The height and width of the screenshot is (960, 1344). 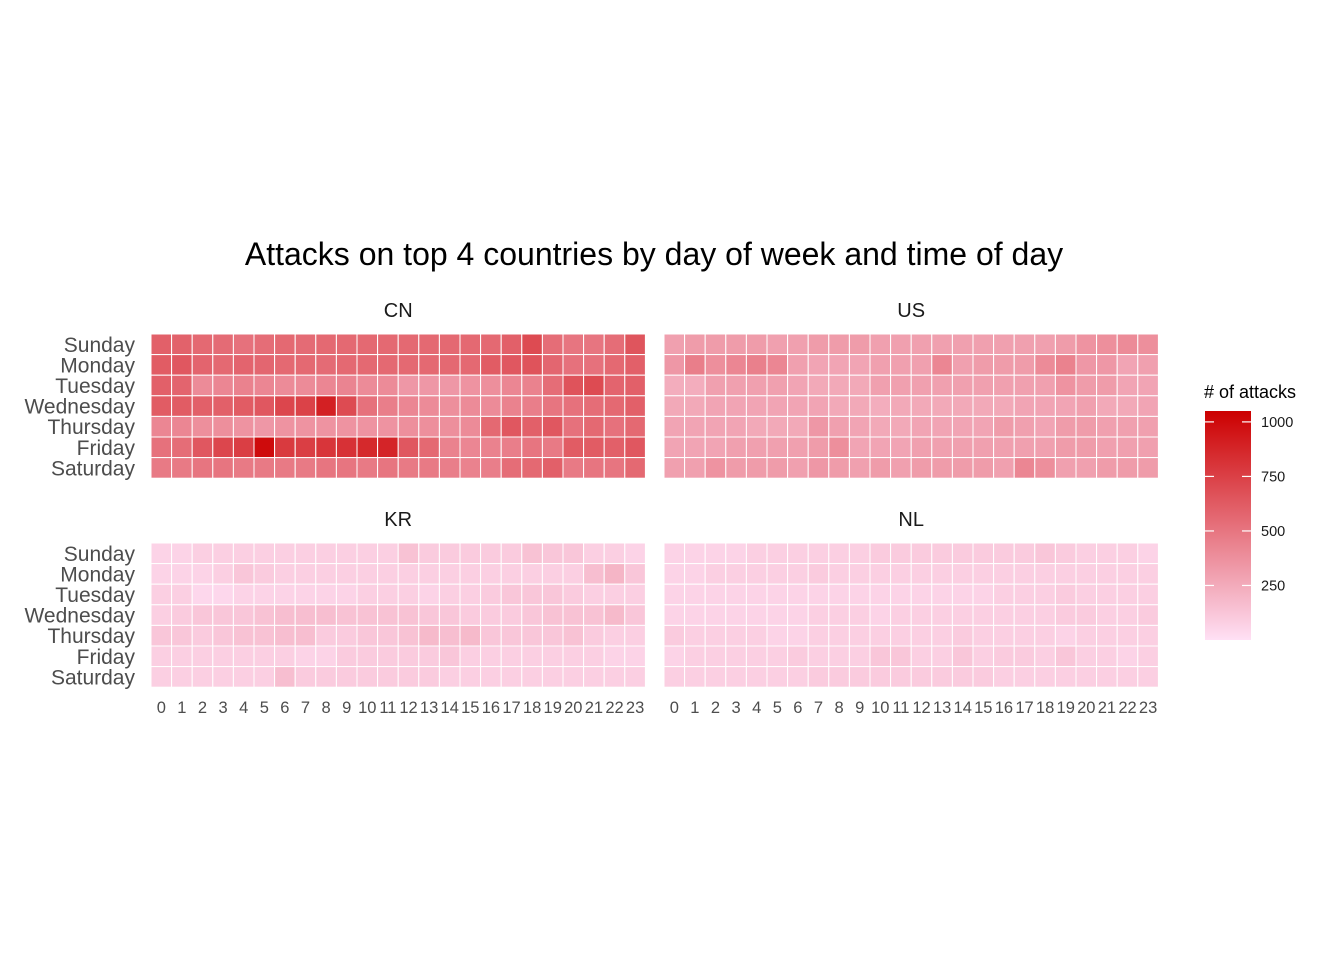 I want to click on x-tick-label: 8, so click(x=839, y=708).